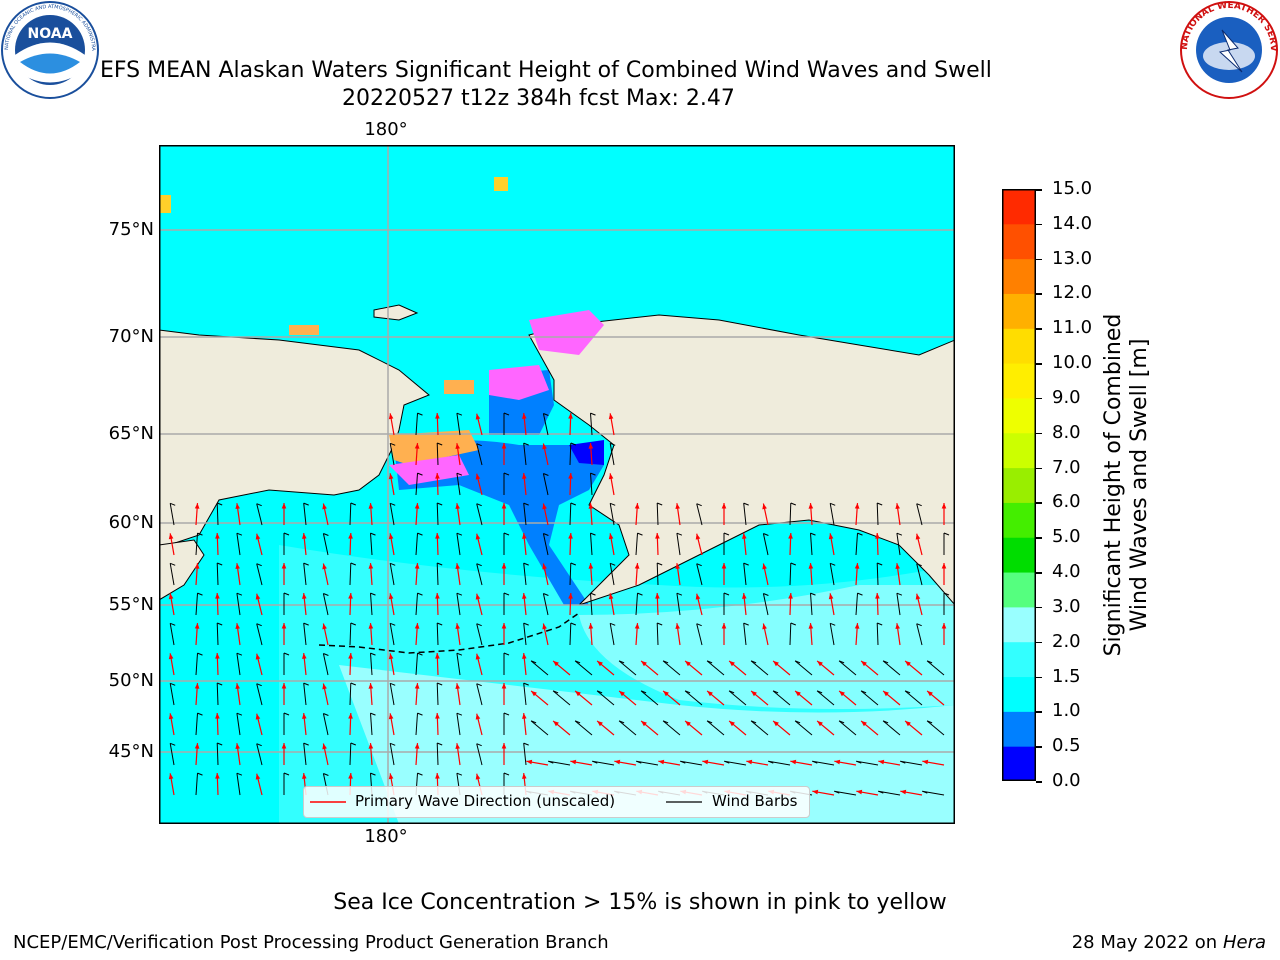 This screenshot has width=1280, height=960. Describe the element at coordinates (429, 470) in the screenshot. I see `sea-ice-pink-edge` at that location.